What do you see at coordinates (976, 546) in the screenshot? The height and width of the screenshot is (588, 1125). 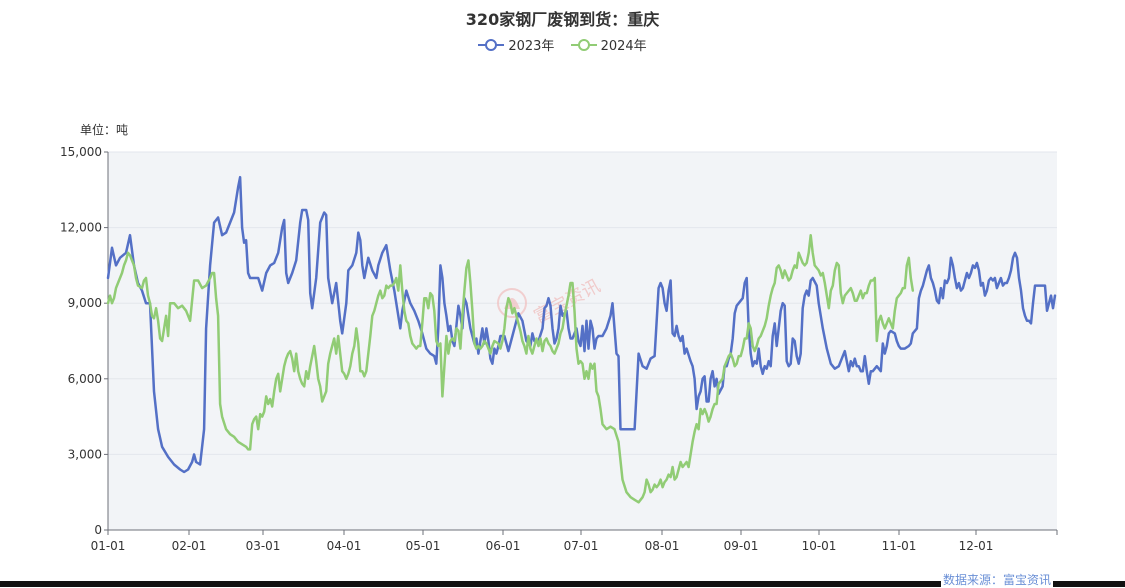 I see `x-tick-label: 12-01` at bounding box center [976, 546].